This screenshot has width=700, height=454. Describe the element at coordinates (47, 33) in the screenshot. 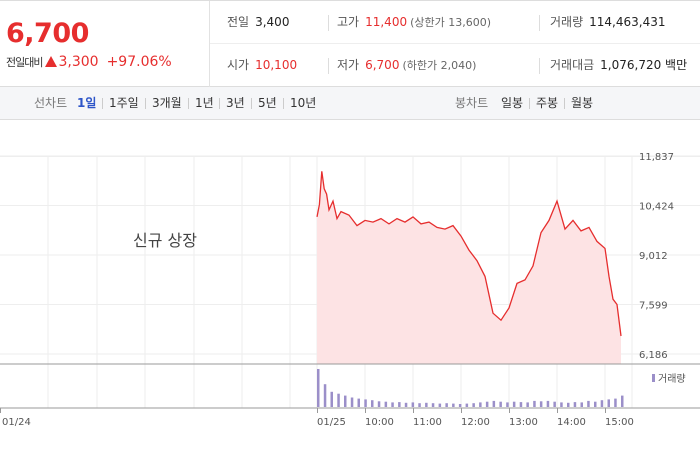

I see `current-price: 6,700` at that location.